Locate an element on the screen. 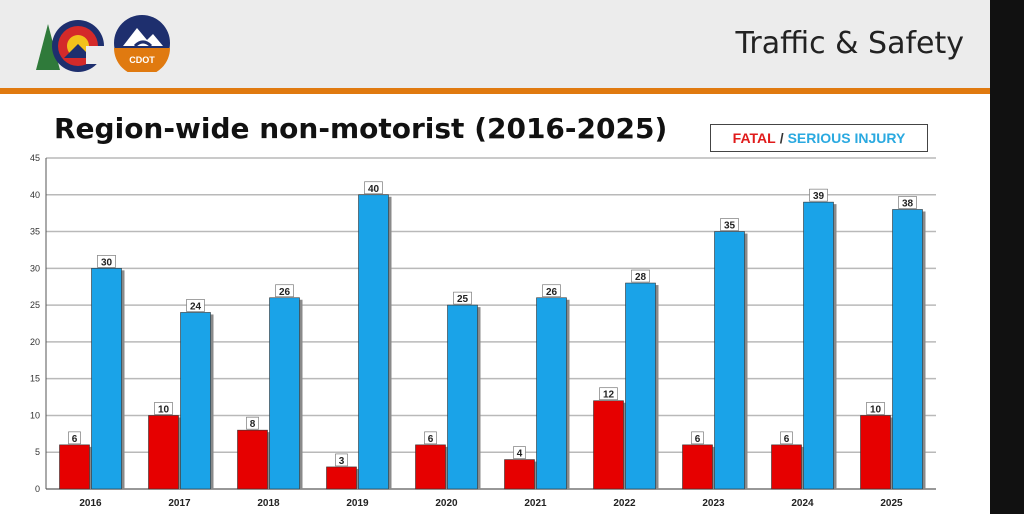  y-tick-label: 40 is located at coordinates (35, 195).